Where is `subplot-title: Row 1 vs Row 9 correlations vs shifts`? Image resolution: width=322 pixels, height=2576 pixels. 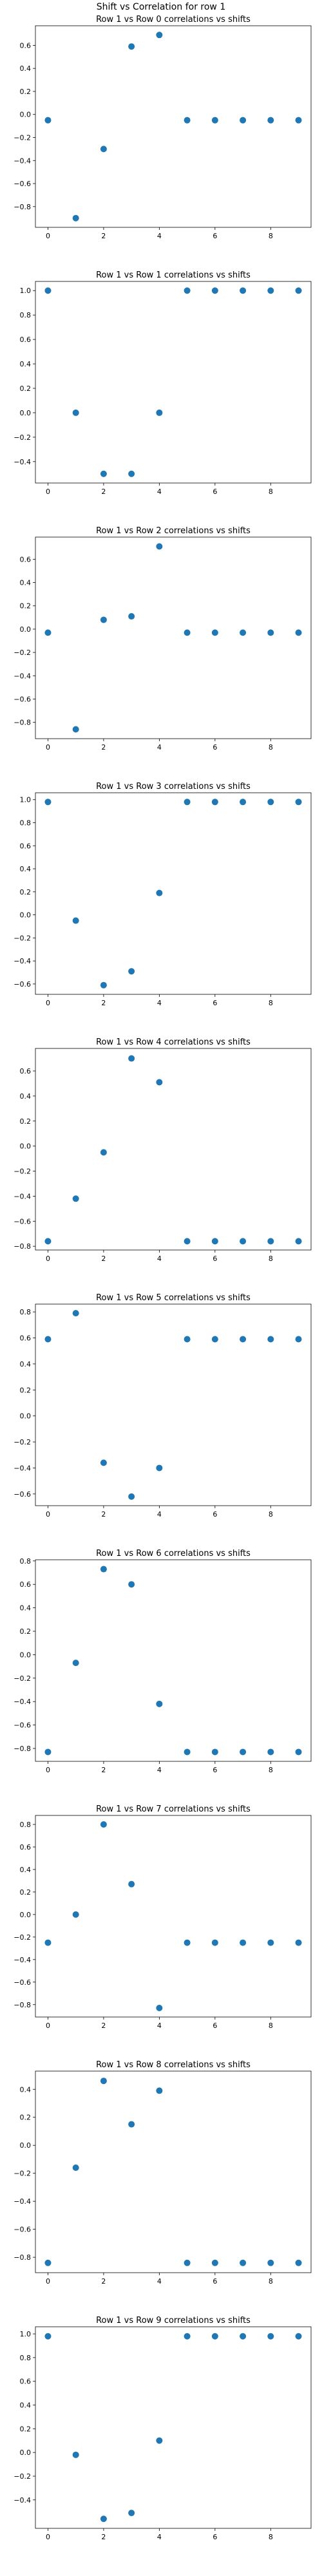 subplot-title: Row 1 vs Row 9 correlations vs shifts is located at coordinates (174, 2320).